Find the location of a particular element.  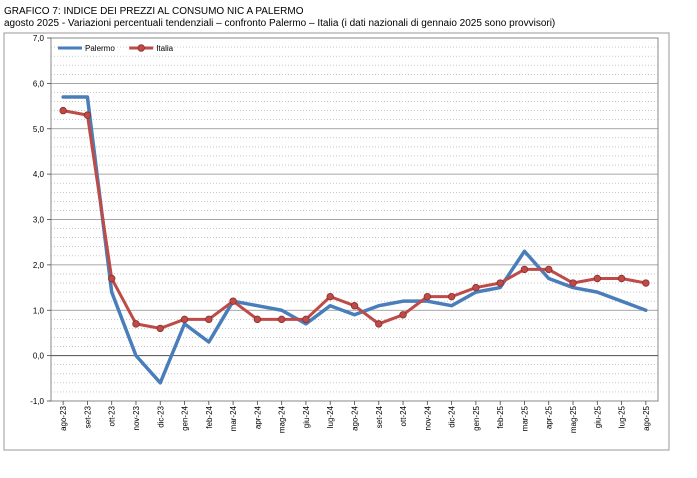

x-tick-label: mag-25 is located at coordinates (573, 419).